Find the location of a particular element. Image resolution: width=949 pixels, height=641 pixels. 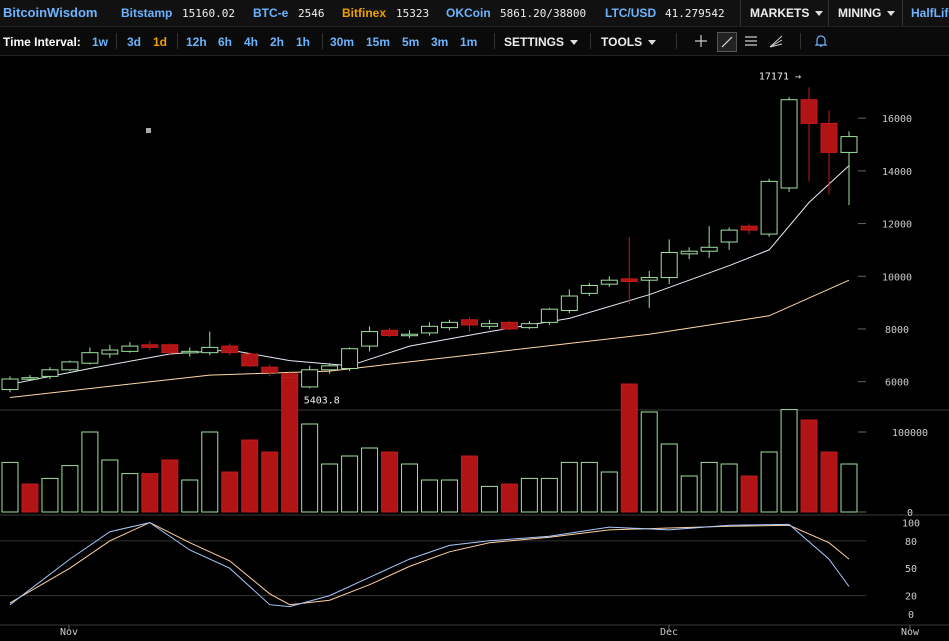

market-name-ltcusd: LTC/USD is located at coordinates (631, 13).